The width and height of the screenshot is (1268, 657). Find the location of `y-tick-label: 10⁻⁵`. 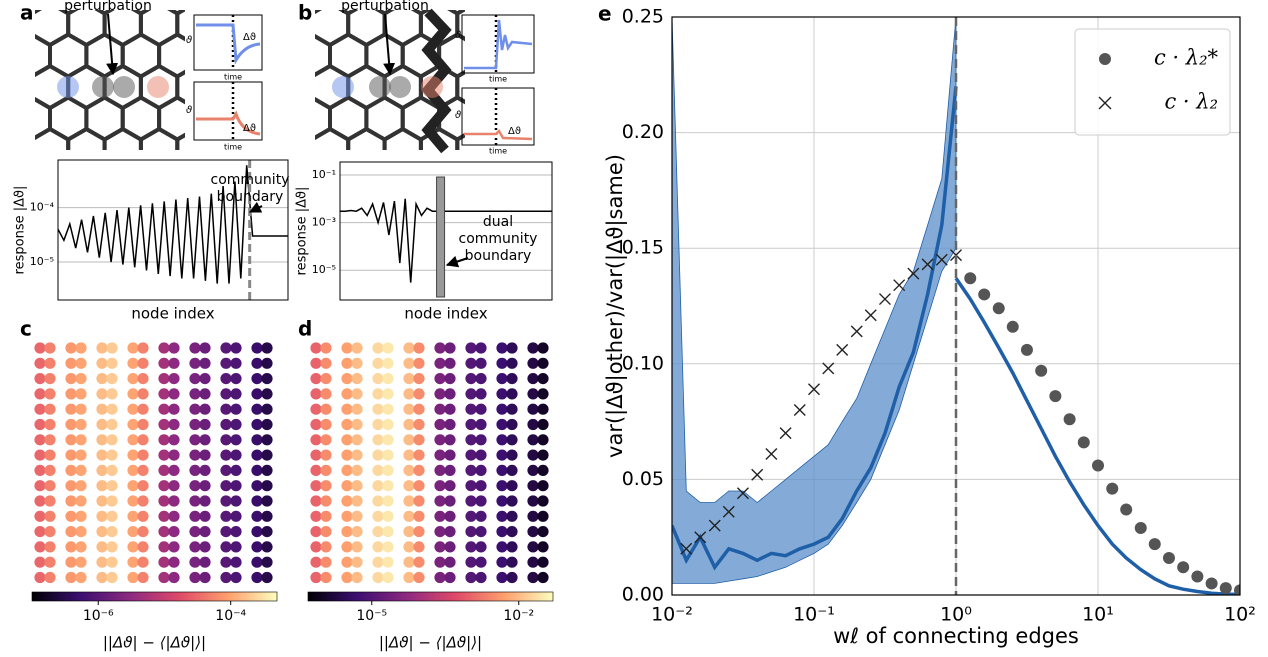

y-tick-label: 10⁻⁵ is located at coordinates (324, 269).